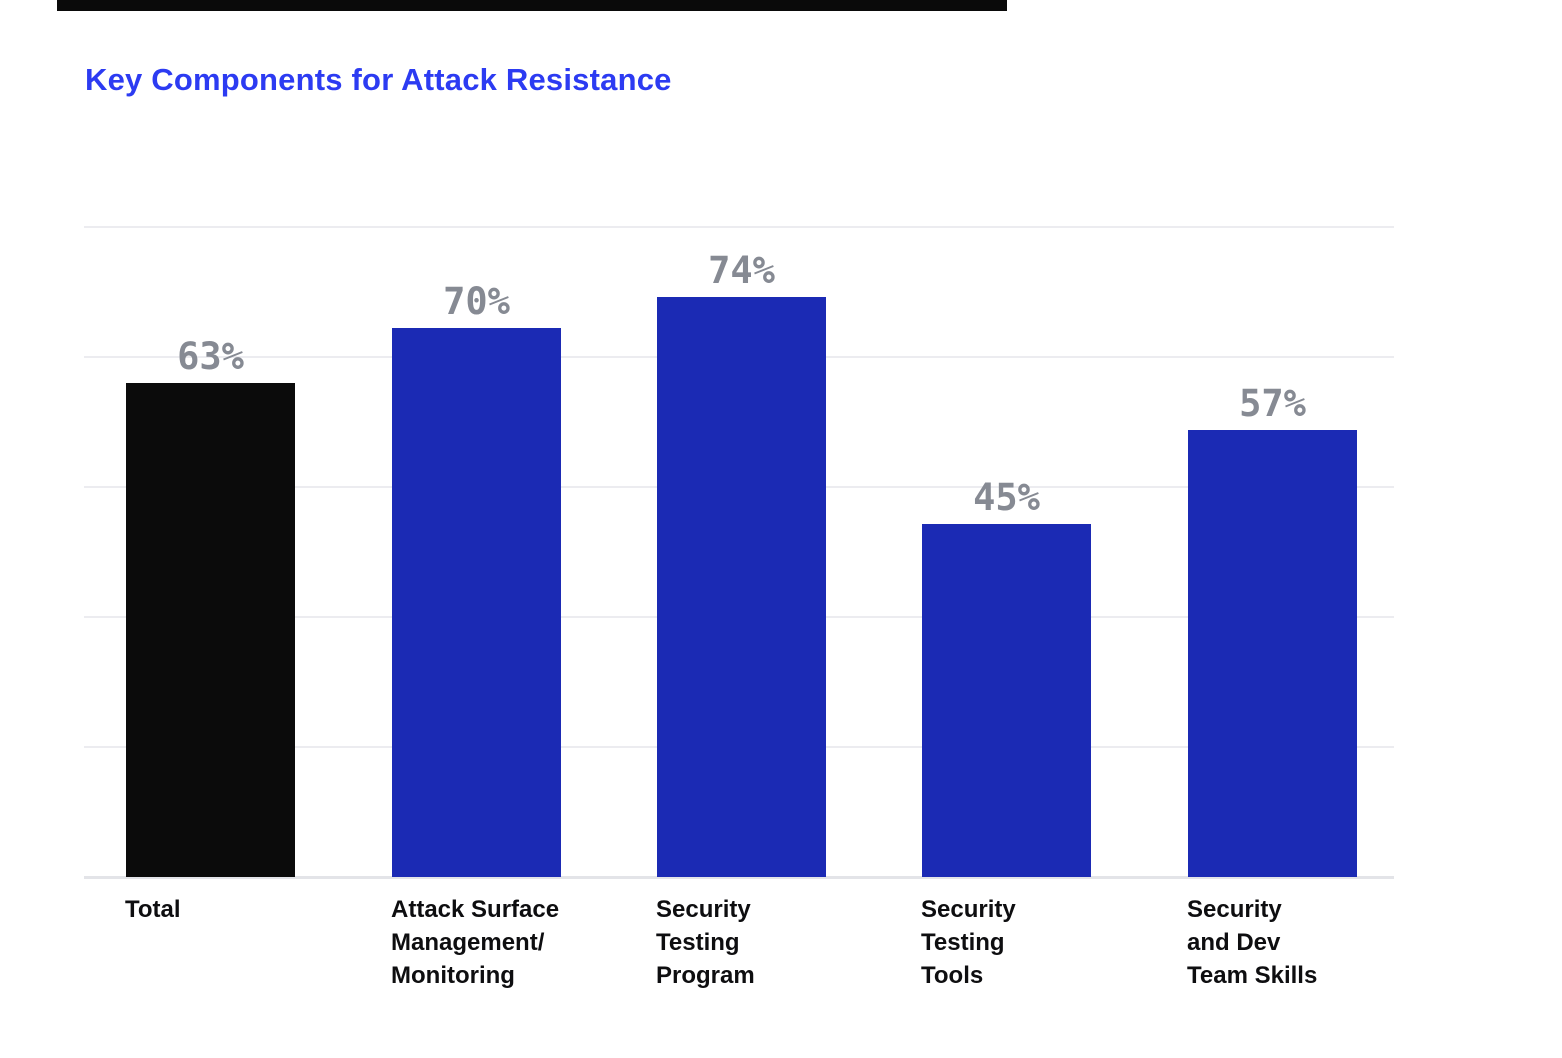 This screenshot has height=1058, width=1562. Describe the element at coordinates (210, 356) in the screenshot. I see `bar-value-label: 63%` at that location.